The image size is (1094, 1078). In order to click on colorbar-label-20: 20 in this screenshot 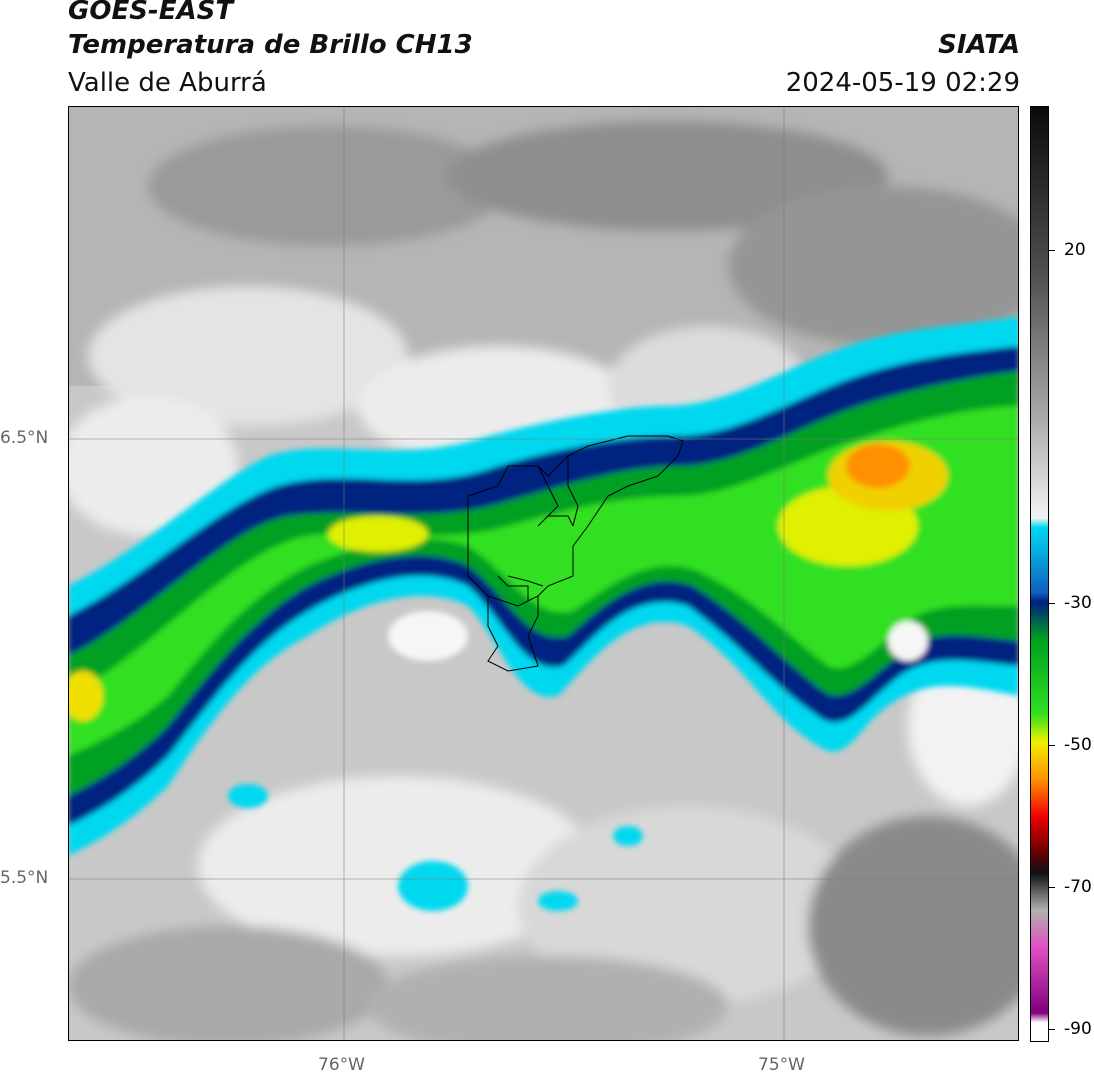, I will do `click(1075, 250)`.